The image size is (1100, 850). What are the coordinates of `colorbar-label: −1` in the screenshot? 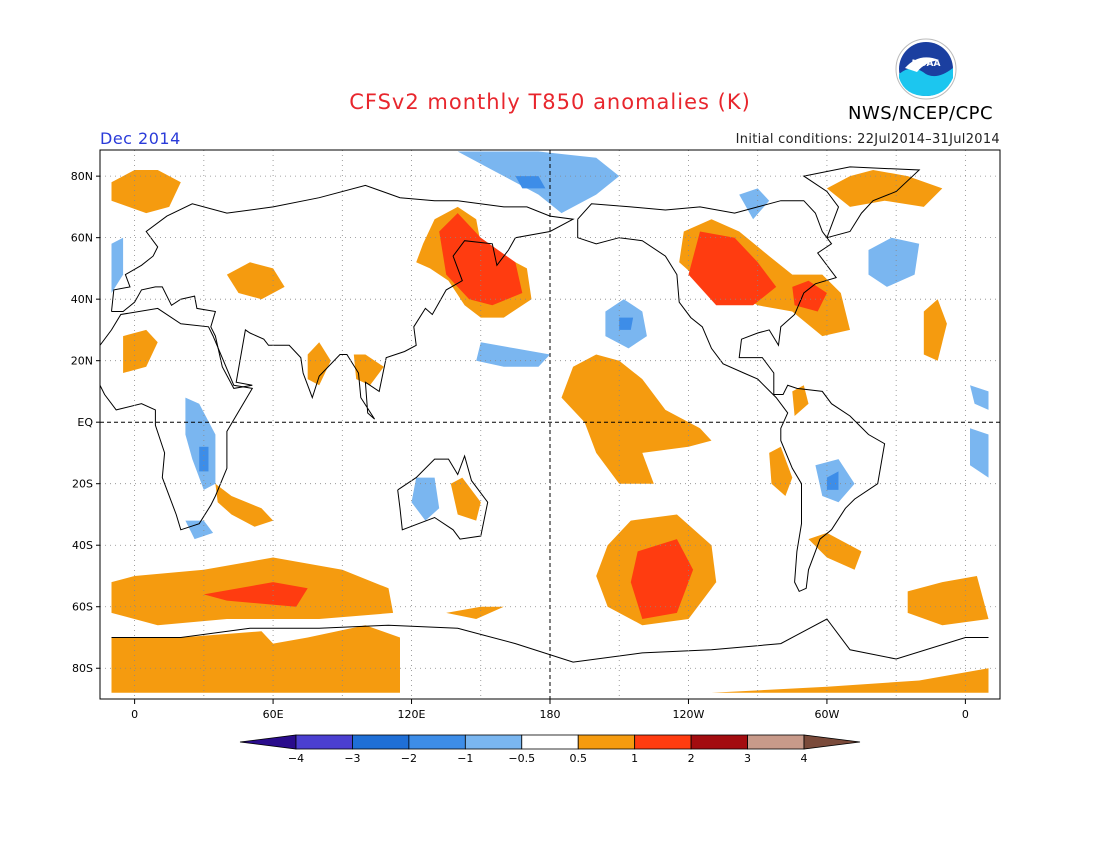 It's located at (465, 758).